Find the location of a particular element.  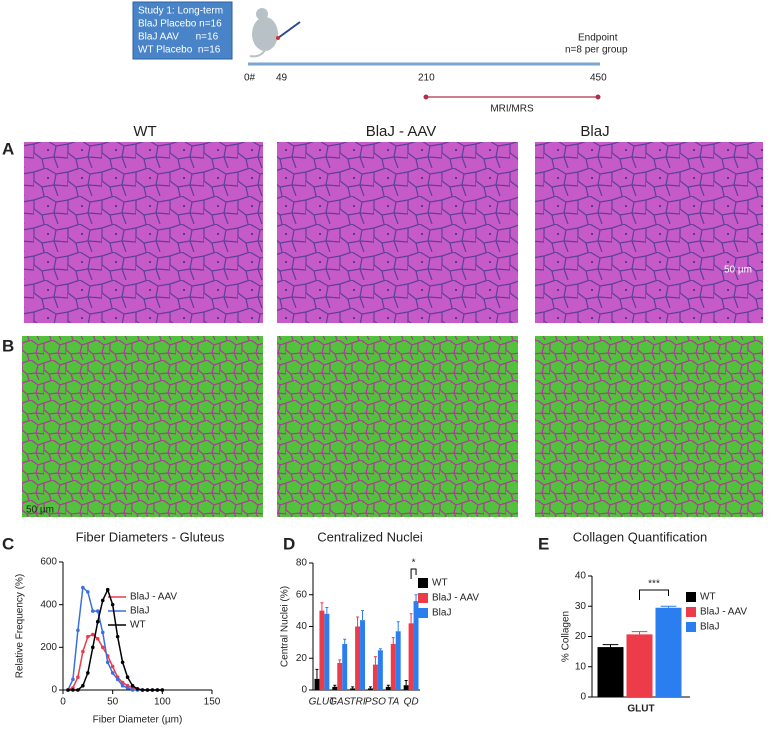

y-axis-label: Central Nuclei (%) is located at coordinates (285, 626).